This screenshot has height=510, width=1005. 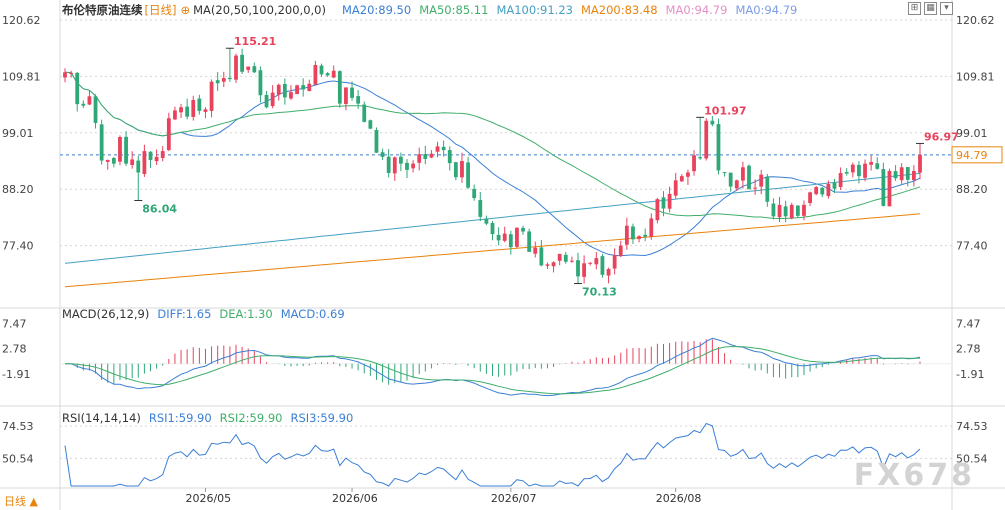 What do you see at coordinates (493, 370) in the screenshot?
I see `macd-dea-line` at bounding box center [493, 370].